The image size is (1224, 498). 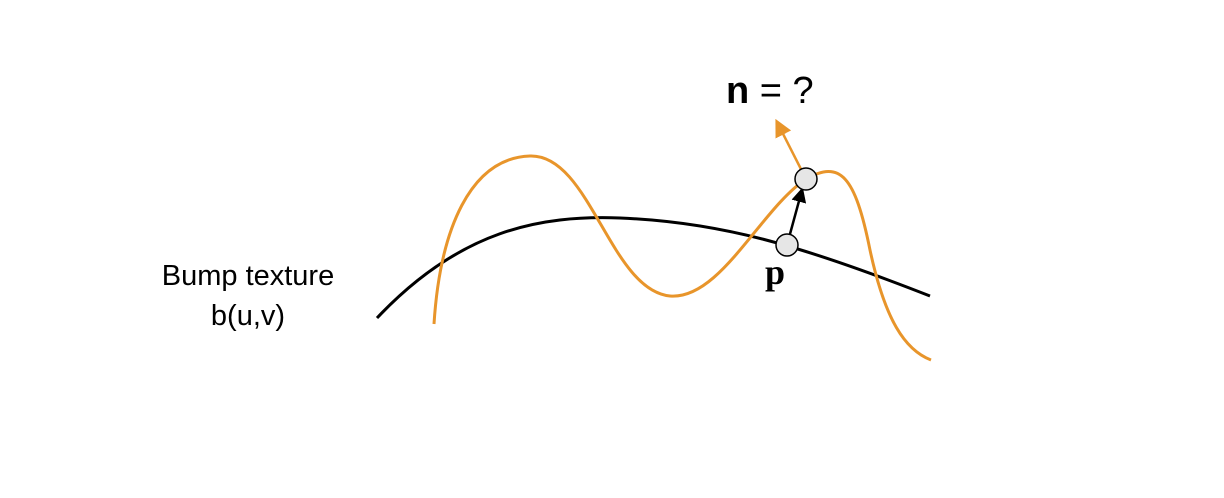 I want to click on base-surface-curve, so click(x=653, y=268).